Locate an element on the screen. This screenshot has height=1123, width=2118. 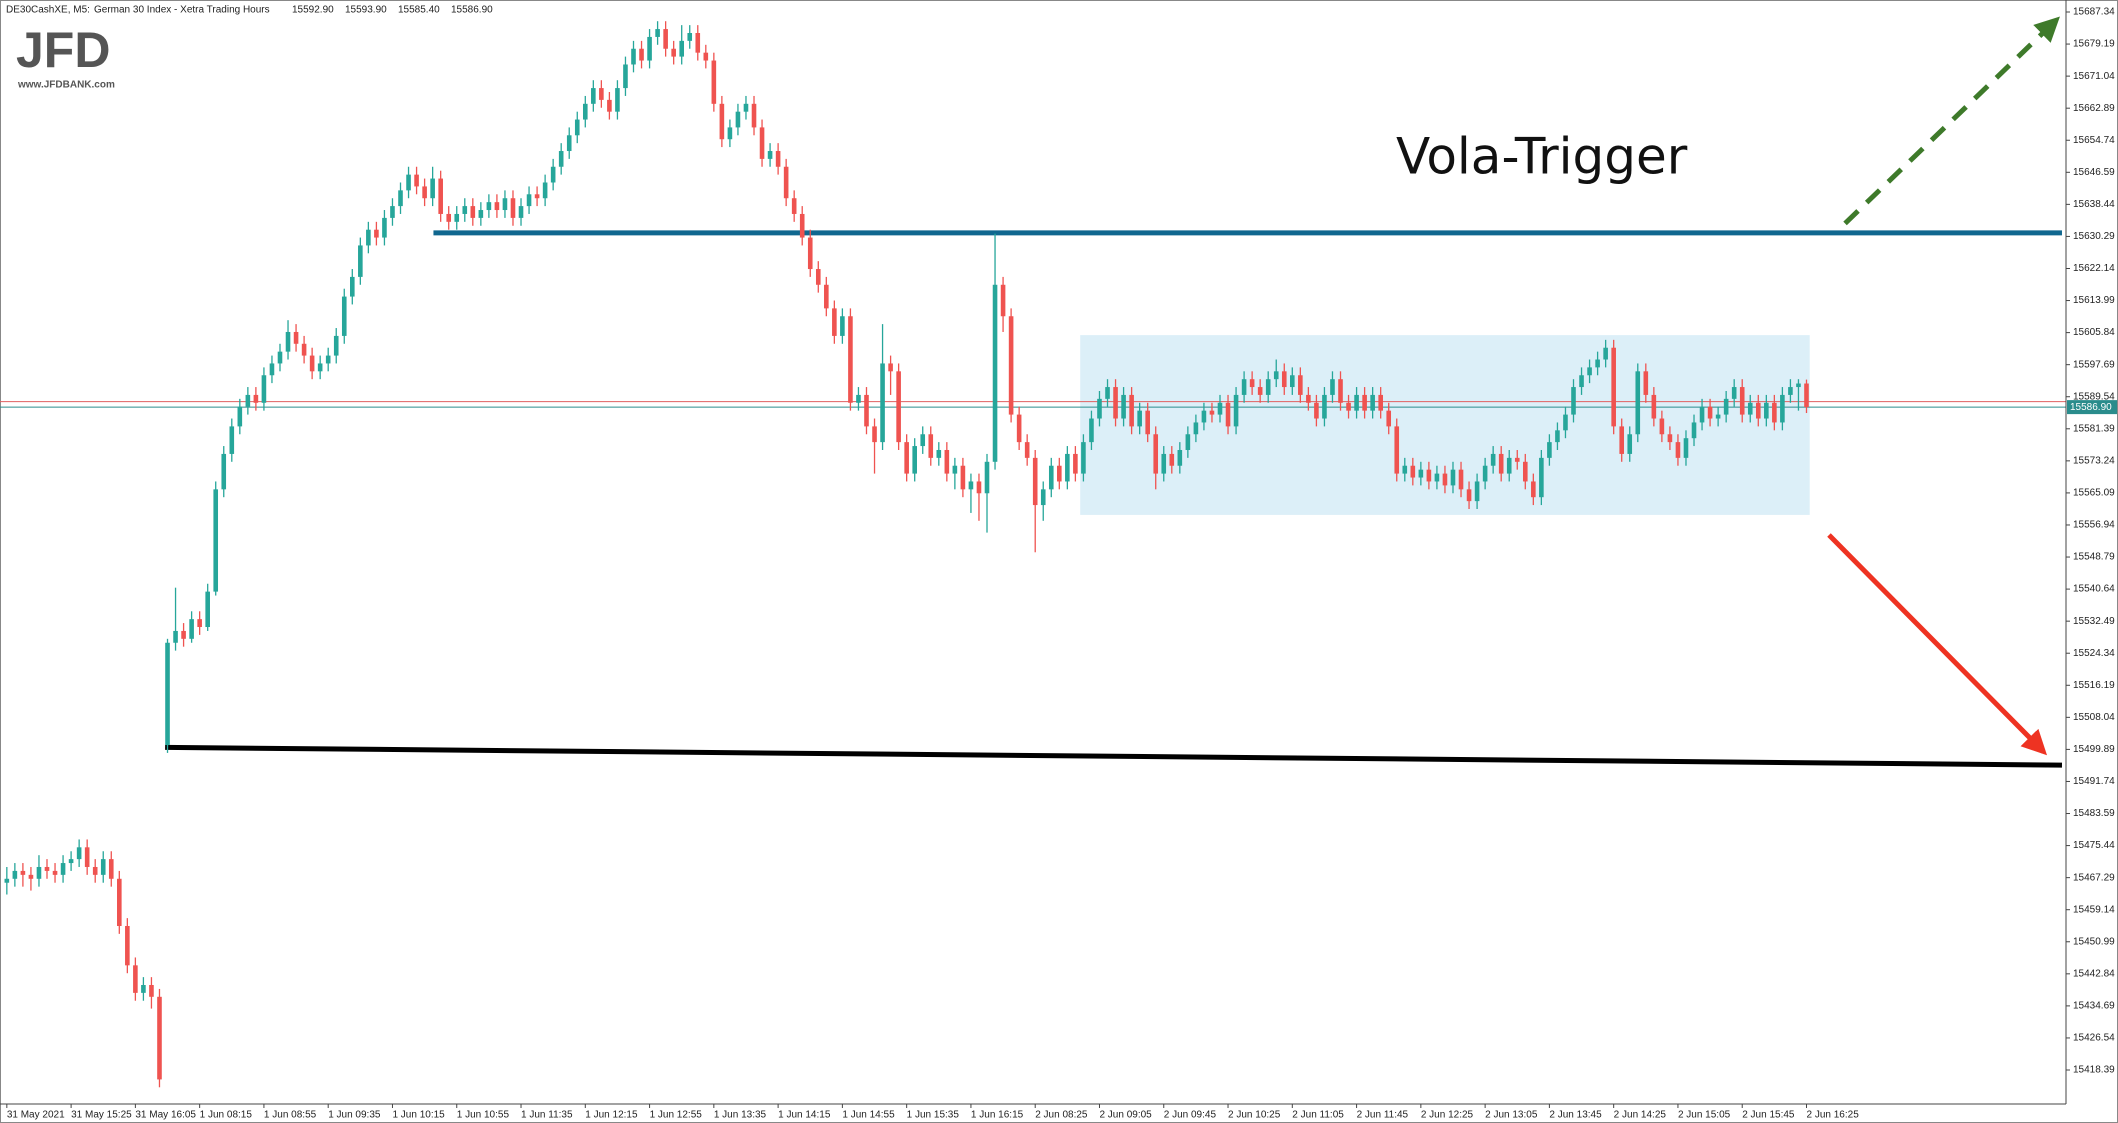
price-tag-label: 15586.90 is located at coordinates (2091, 407).